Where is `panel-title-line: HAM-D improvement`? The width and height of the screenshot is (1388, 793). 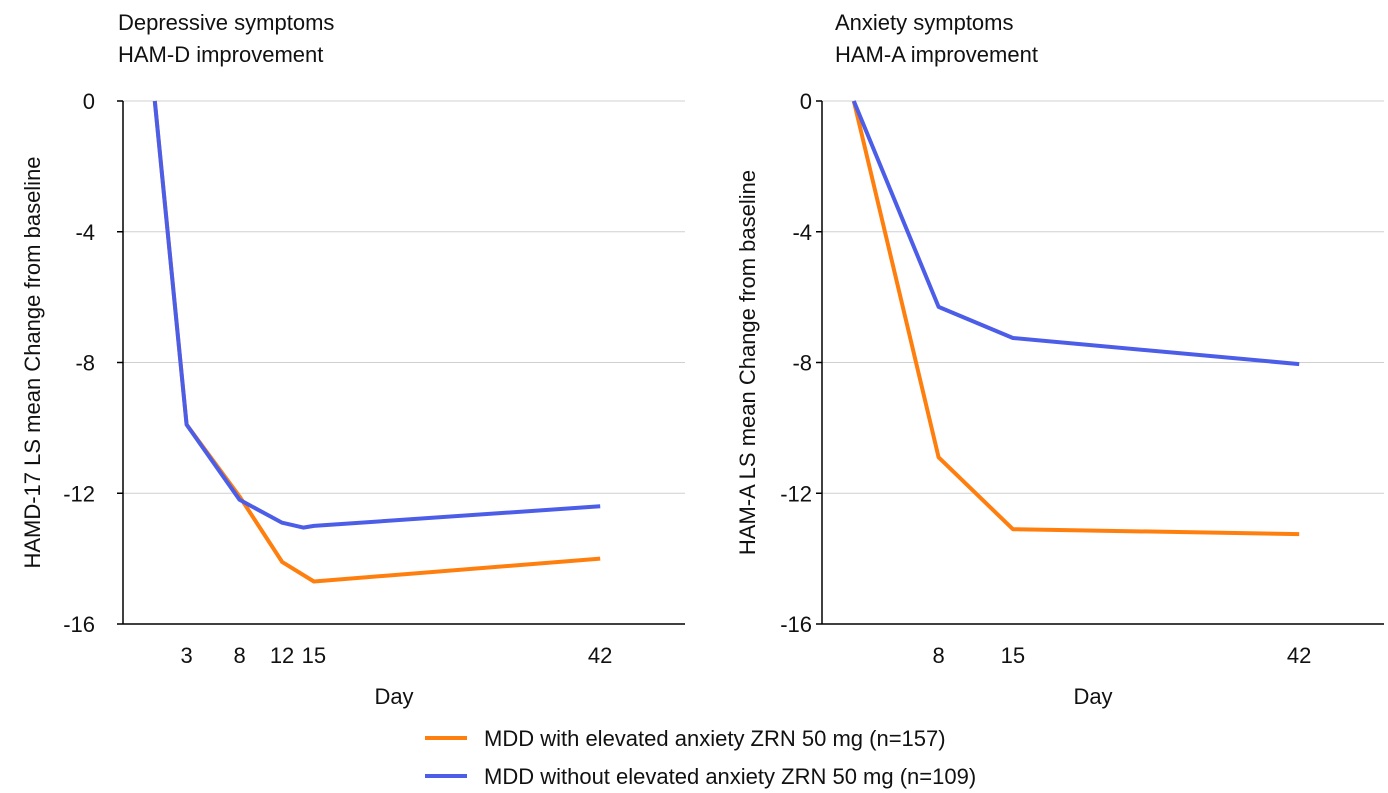
panel-title-line: HAM-D improvement is located at coordinates (220, 54).